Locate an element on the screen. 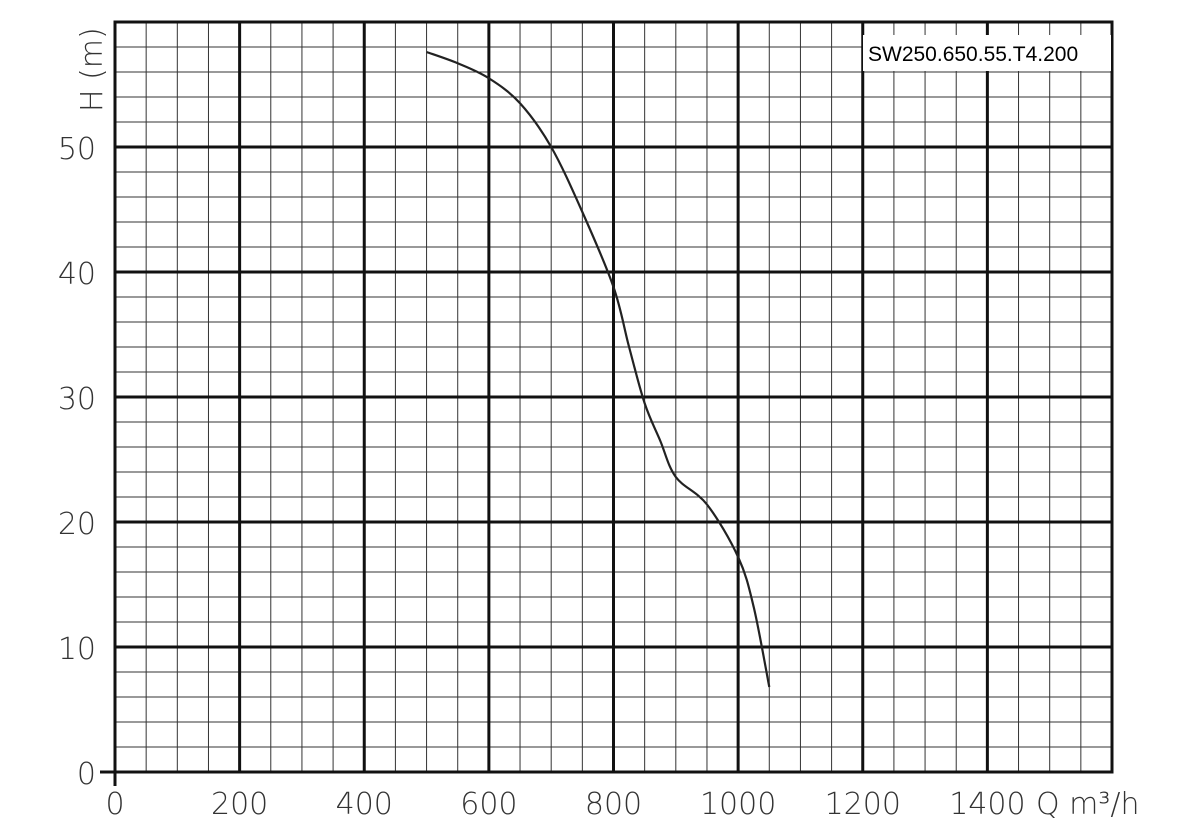  x-tick-label: 1200 is located at coordinates (863, 804).